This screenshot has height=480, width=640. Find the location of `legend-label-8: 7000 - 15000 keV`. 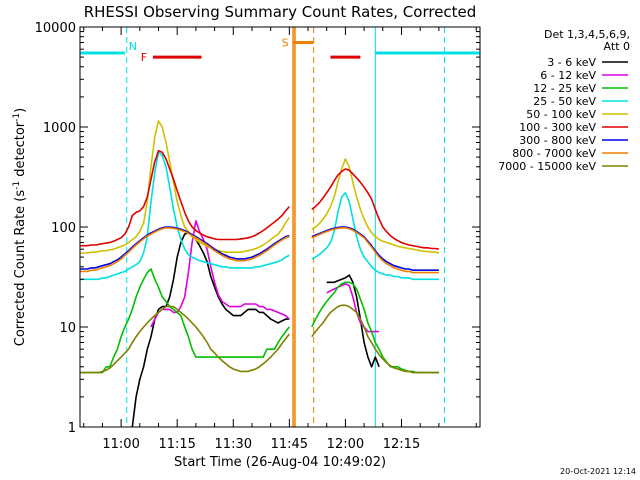

legend-label-8: 7000 - 15000 keV is located at coordinates (547, 166).